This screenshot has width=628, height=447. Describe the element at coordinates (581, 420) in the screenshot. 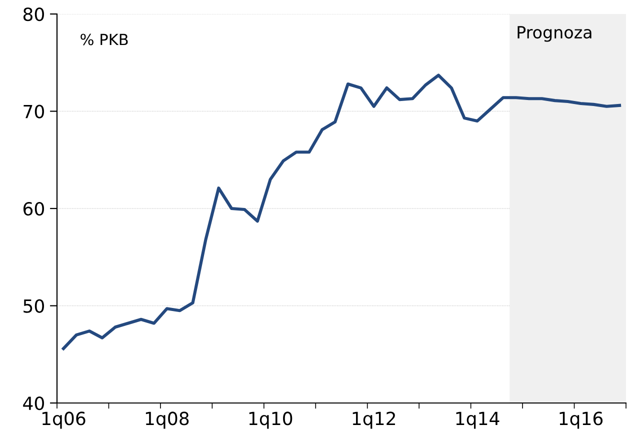

I see `x-tick-label: 1q16` at that location.